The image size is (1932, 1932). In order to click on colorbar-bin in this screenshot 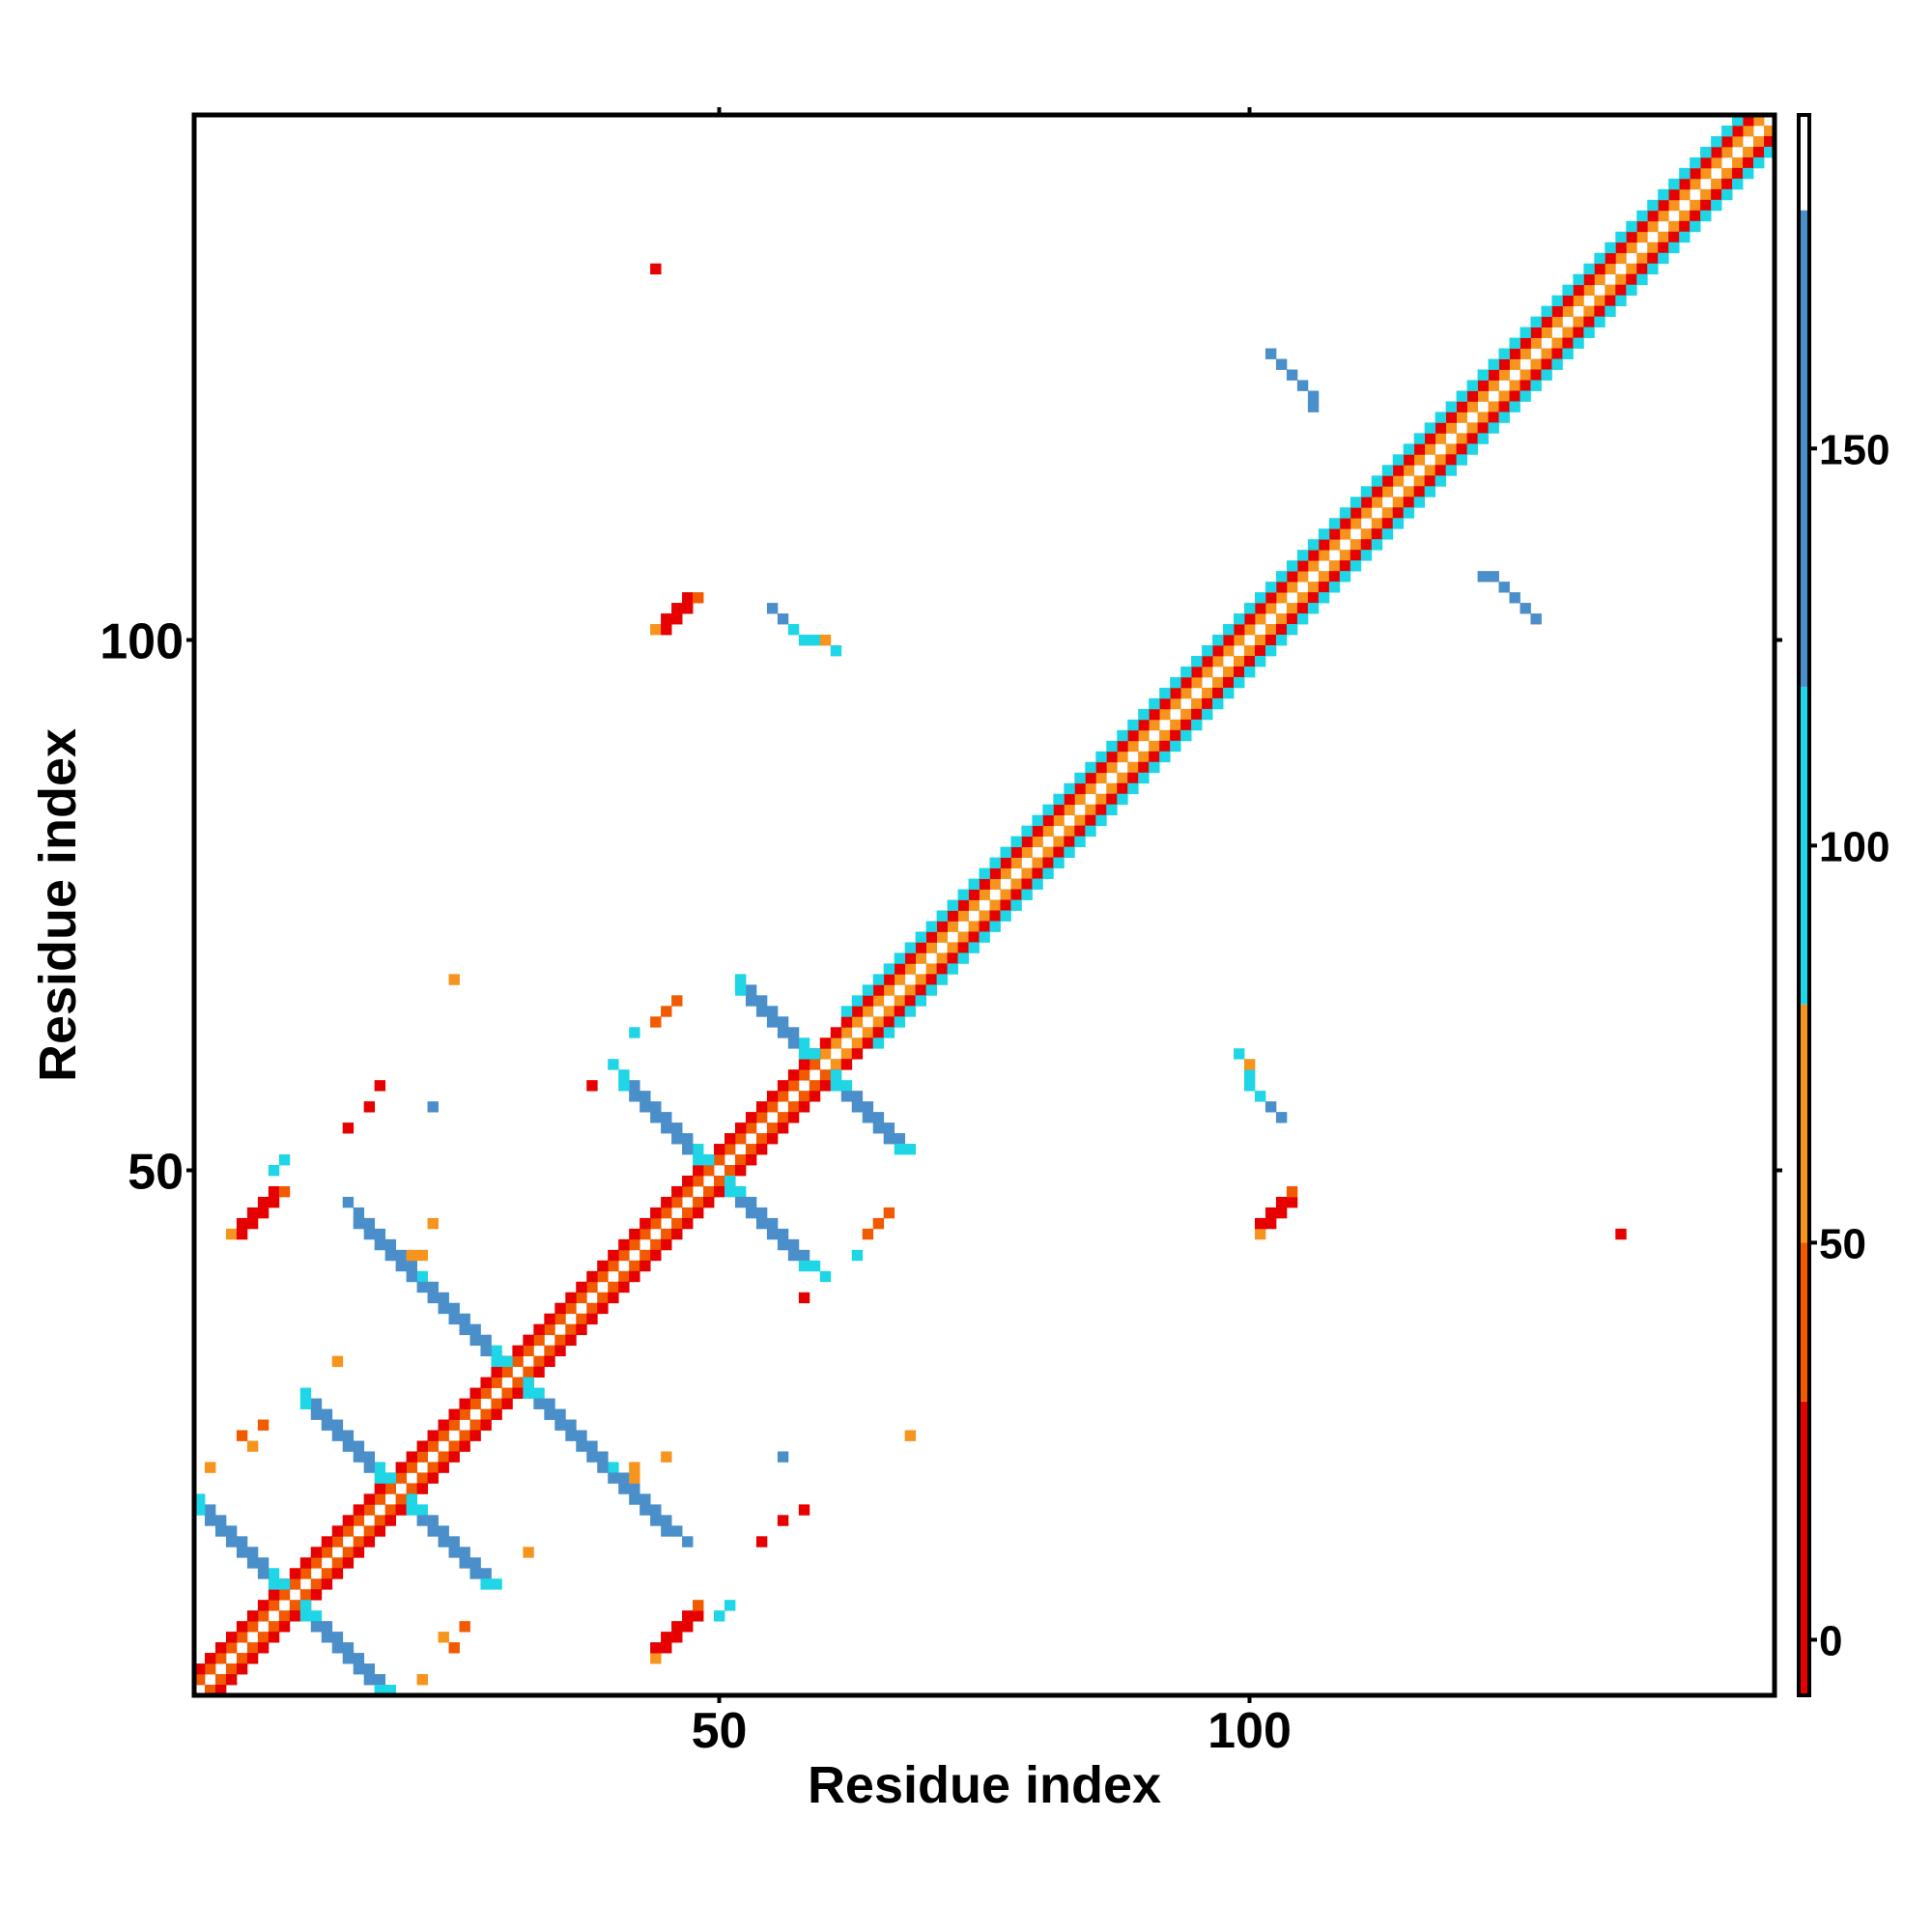, I will do `click(1804, 845)`.